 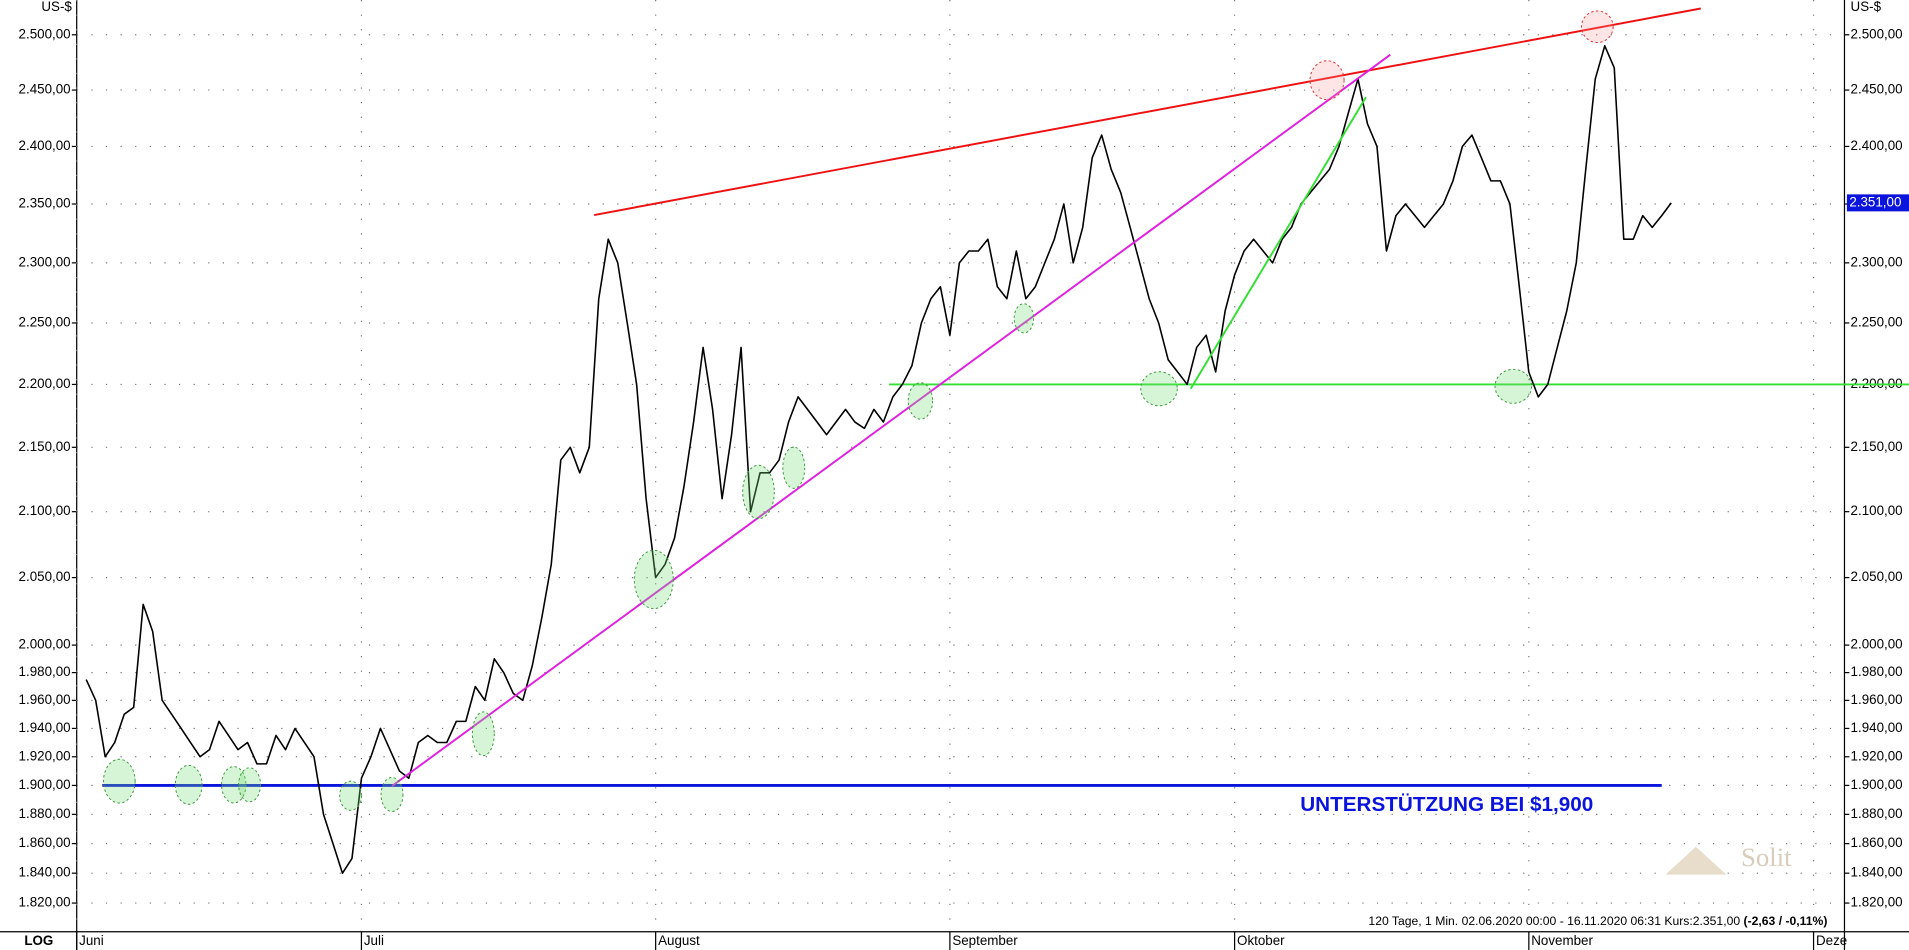 What do you see at coordinates (1461, 55) in the screenshot?
I see `peak-highlights` at bounding box center [1461, 55].